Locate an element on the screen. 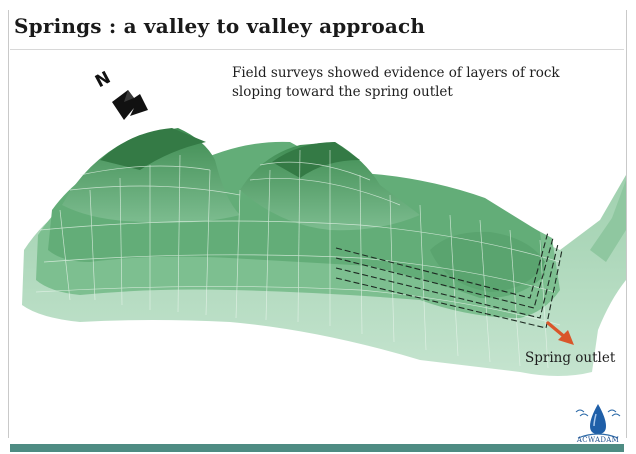 This screenshot has width=636, height=454. rock-layer-lines is located at coordinates (449, 280).